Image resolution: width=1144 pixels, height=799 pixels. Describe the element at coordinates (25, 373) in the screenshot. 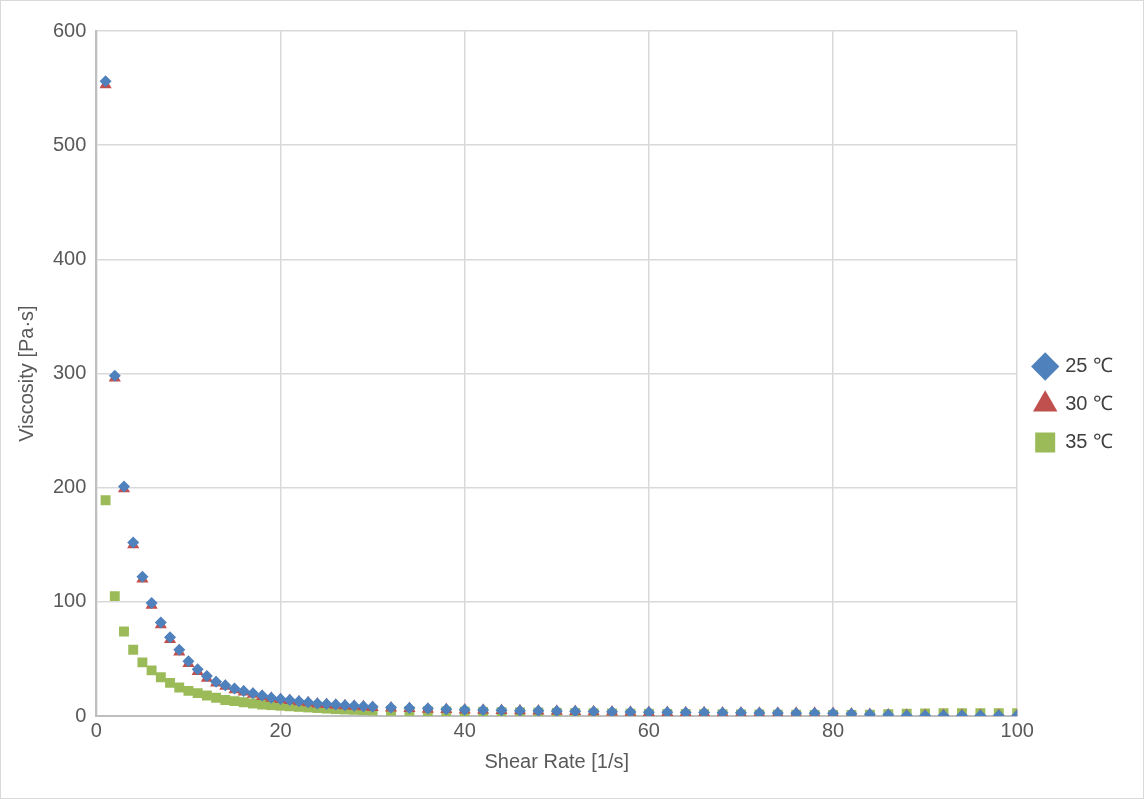

I see `y-axis-title: Viscosity [Pa·s]` at that location.